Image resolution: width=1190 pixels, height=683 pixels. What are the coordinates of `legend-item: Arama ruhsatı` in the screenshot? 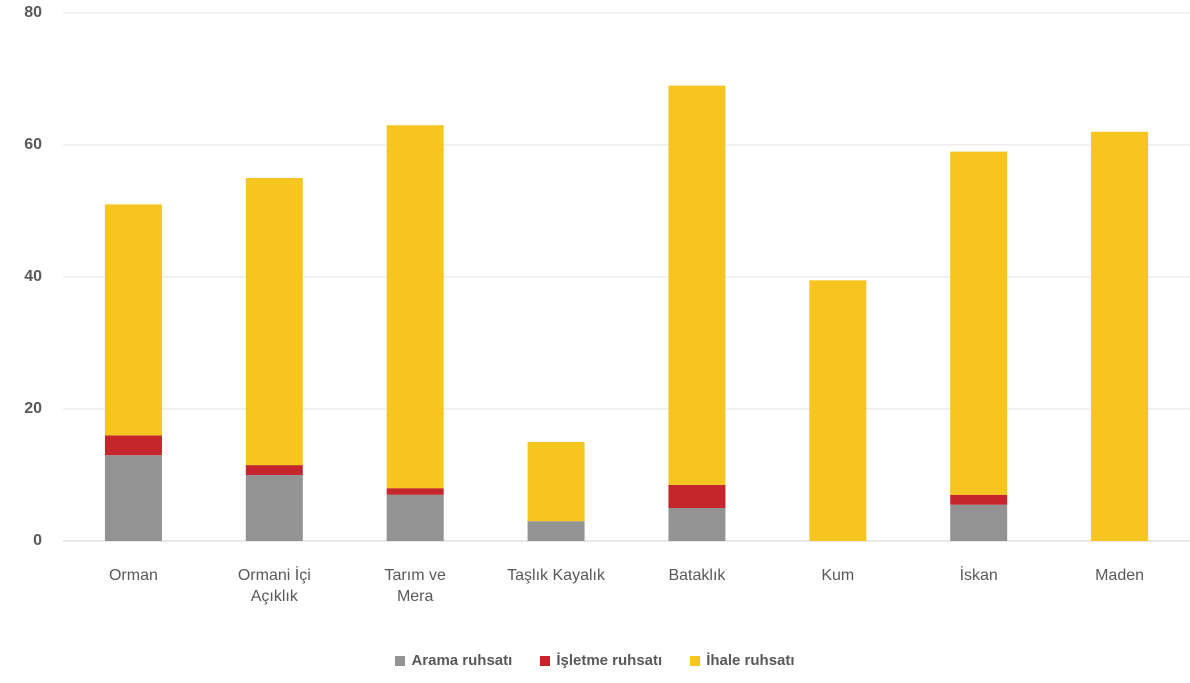 It's located at (453, 660).